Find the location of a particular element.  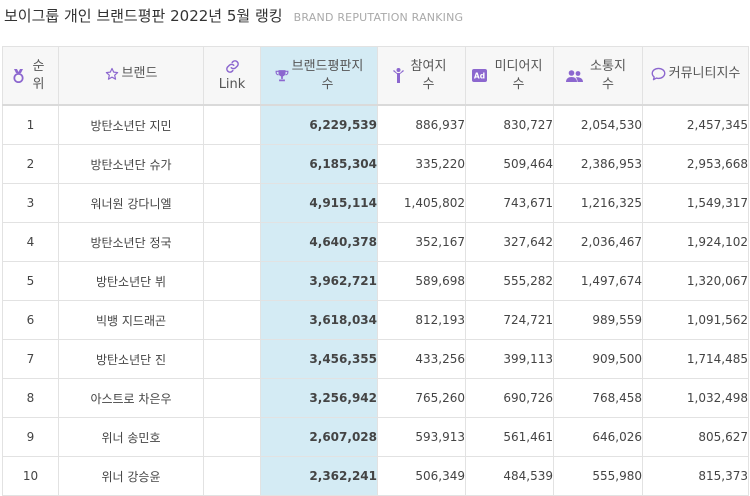

score-column-header: 브랜드평판지수 is located at coordinates (319, 76).